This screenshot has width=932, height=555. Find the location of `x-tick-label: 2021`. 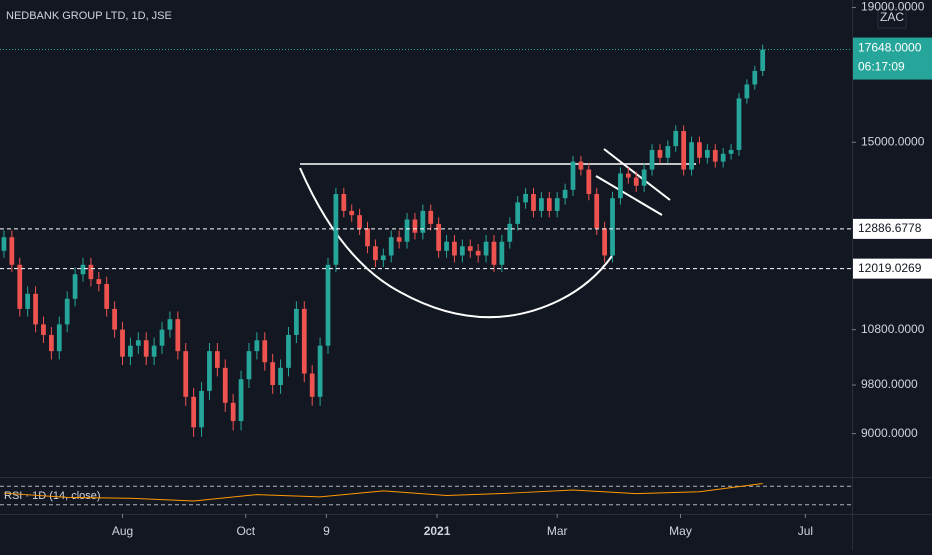

x-tick-label: 2021 is located at coordinates (437, 531).